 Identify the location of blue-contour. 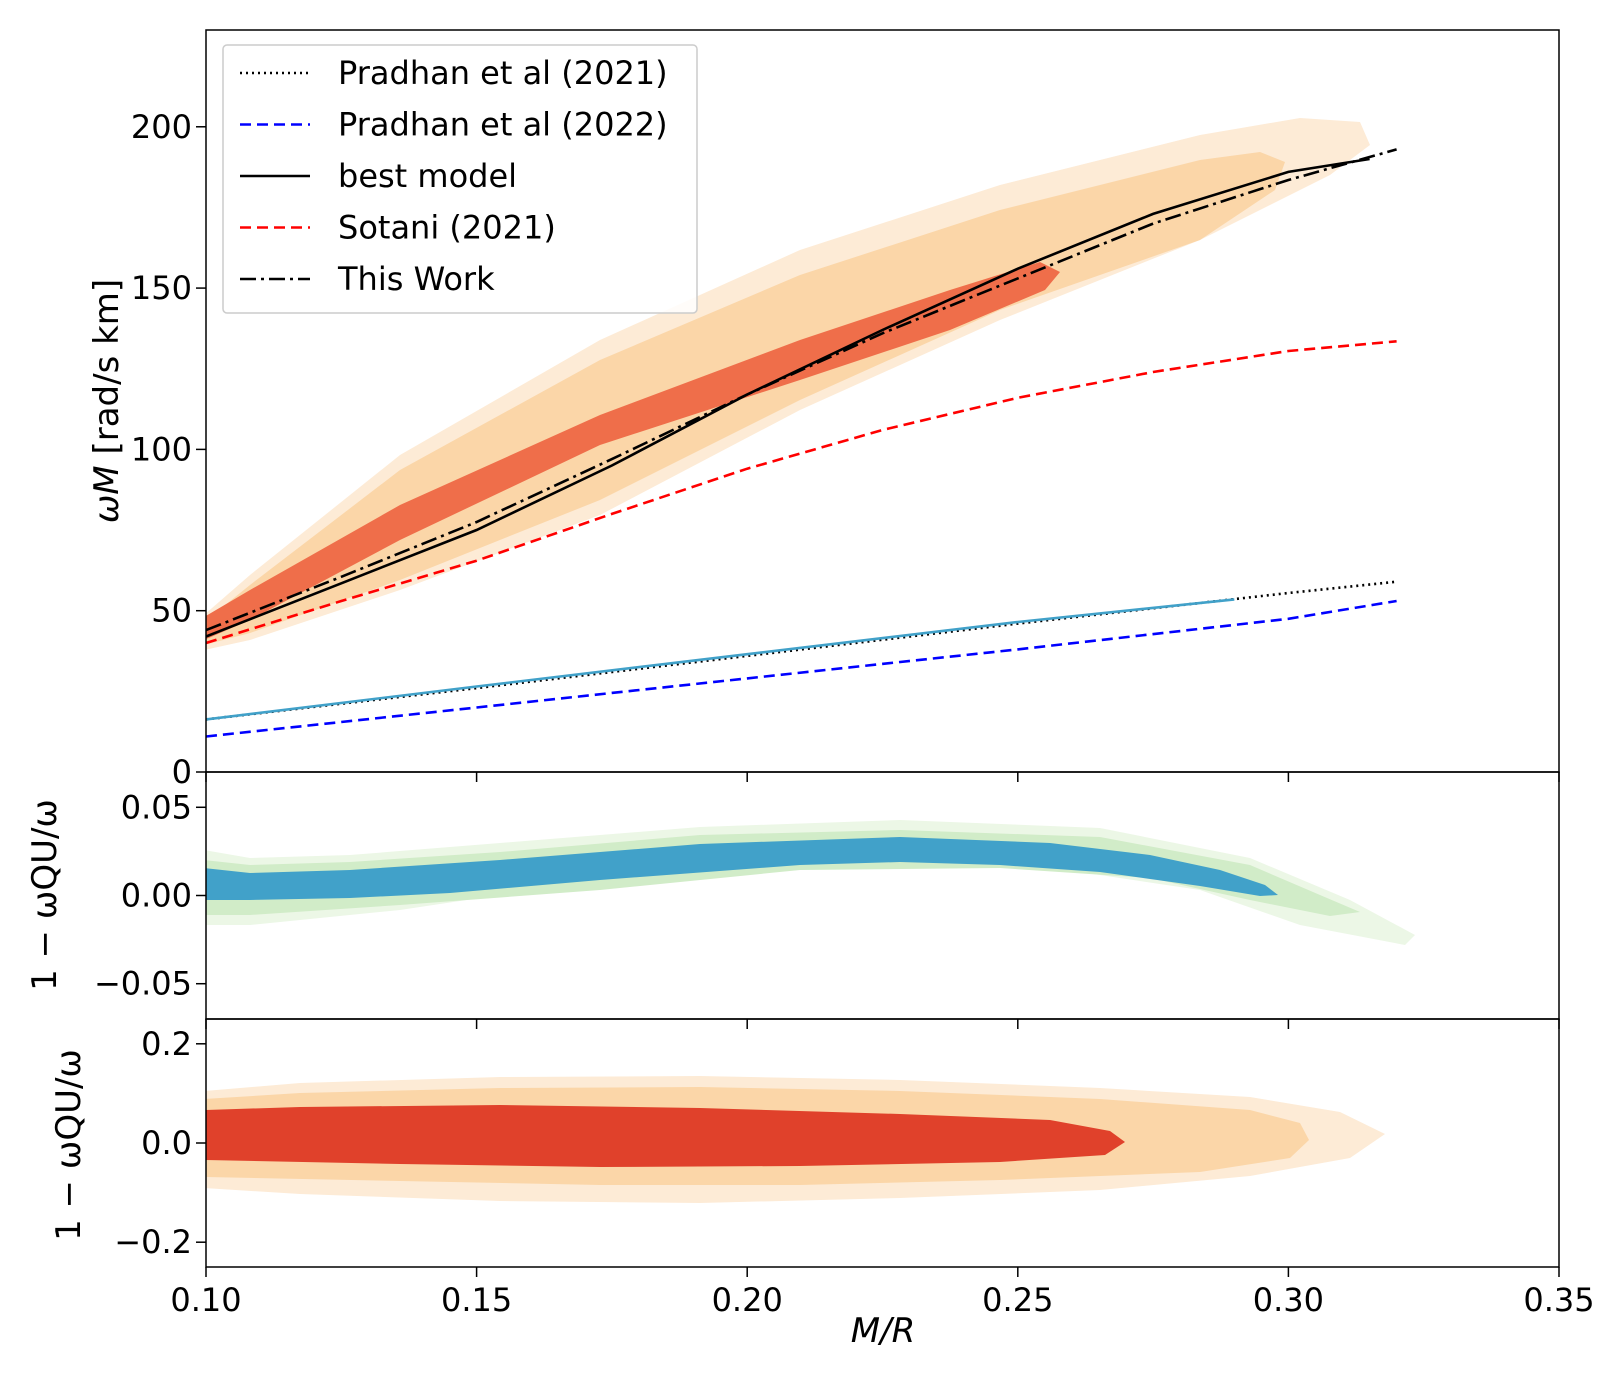
(742, 868).